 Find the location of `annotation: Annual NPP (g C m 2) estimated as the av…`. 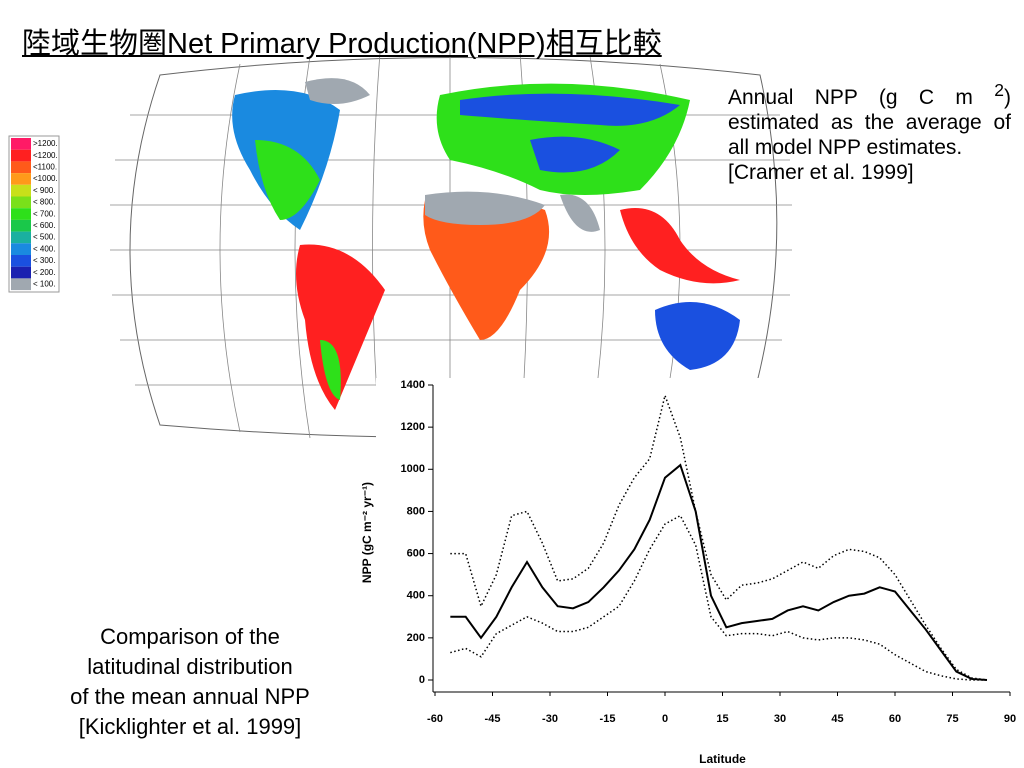

annotation: Annual NPP (g C m 2) estimated as the av… is located at coordinates (869, 131).